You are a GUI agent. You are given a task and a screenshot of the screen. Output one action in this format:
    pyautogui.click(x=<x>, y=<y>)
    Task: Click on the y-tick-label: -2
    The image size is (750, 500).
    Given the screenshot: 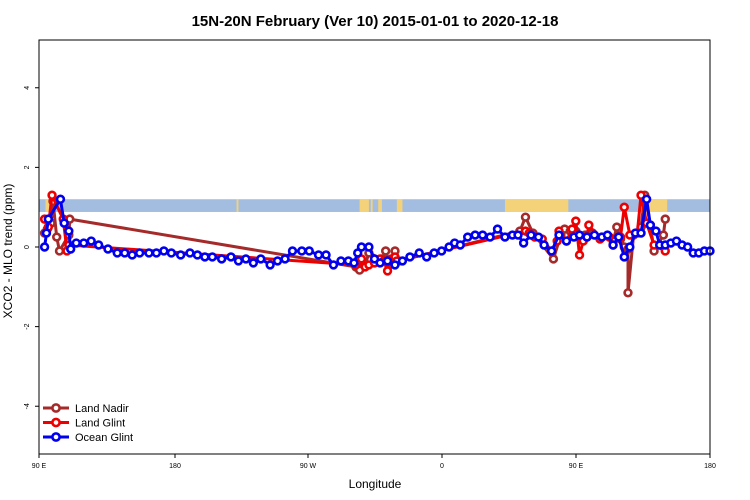 What is the action you would take?
    pyautogui.click(x=27, y=326)
    